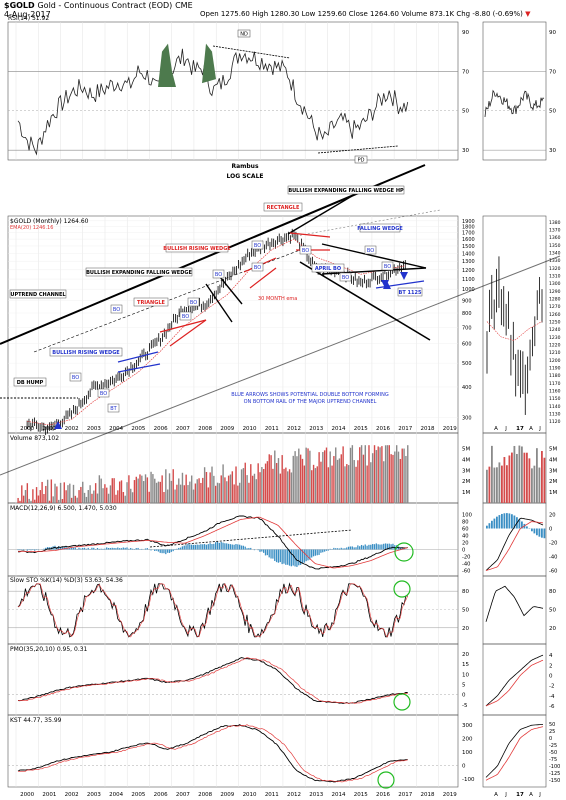 The height and width of the screenshot is (800, 566). I want to click on price-tick: 1000, so click(468, 290).